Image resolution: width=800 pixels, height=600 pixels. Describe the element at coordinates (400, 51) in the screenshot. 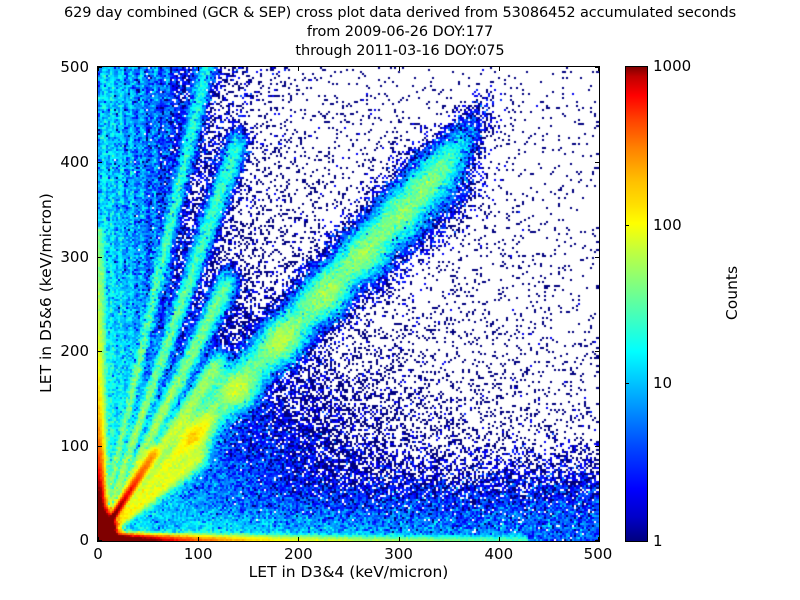

I see `title-line-3: through 2011-03-16 DOY:075` at that location.